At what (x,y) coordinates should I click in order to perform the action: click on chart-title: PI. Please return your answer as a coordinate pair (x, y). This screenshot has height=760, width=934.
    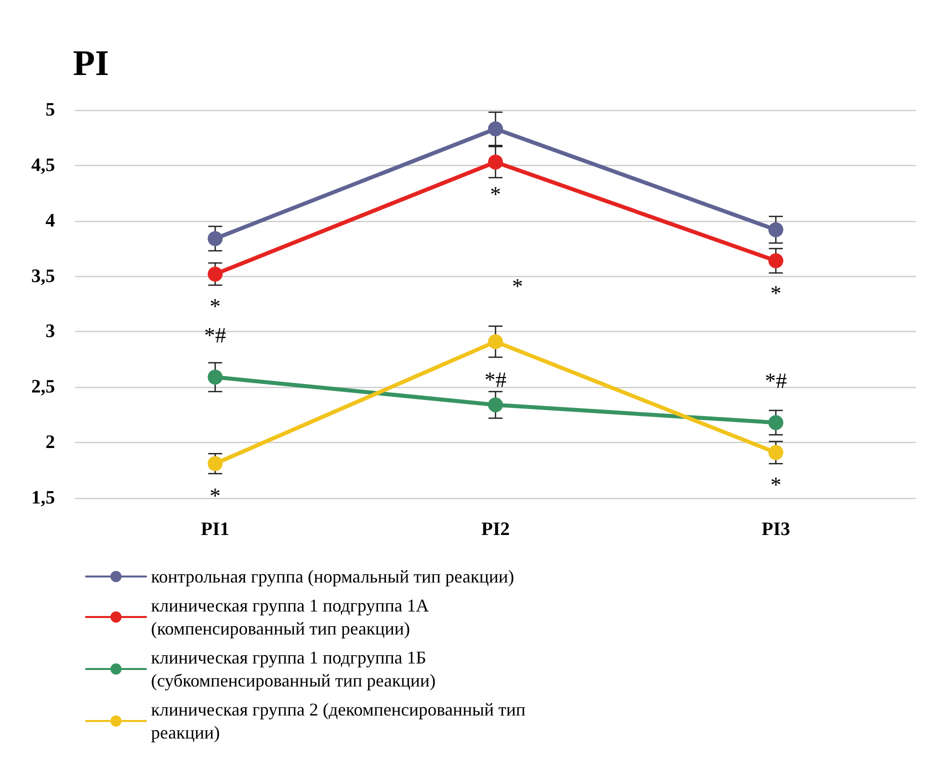
    Looking at the image, I should click on (91, 63).